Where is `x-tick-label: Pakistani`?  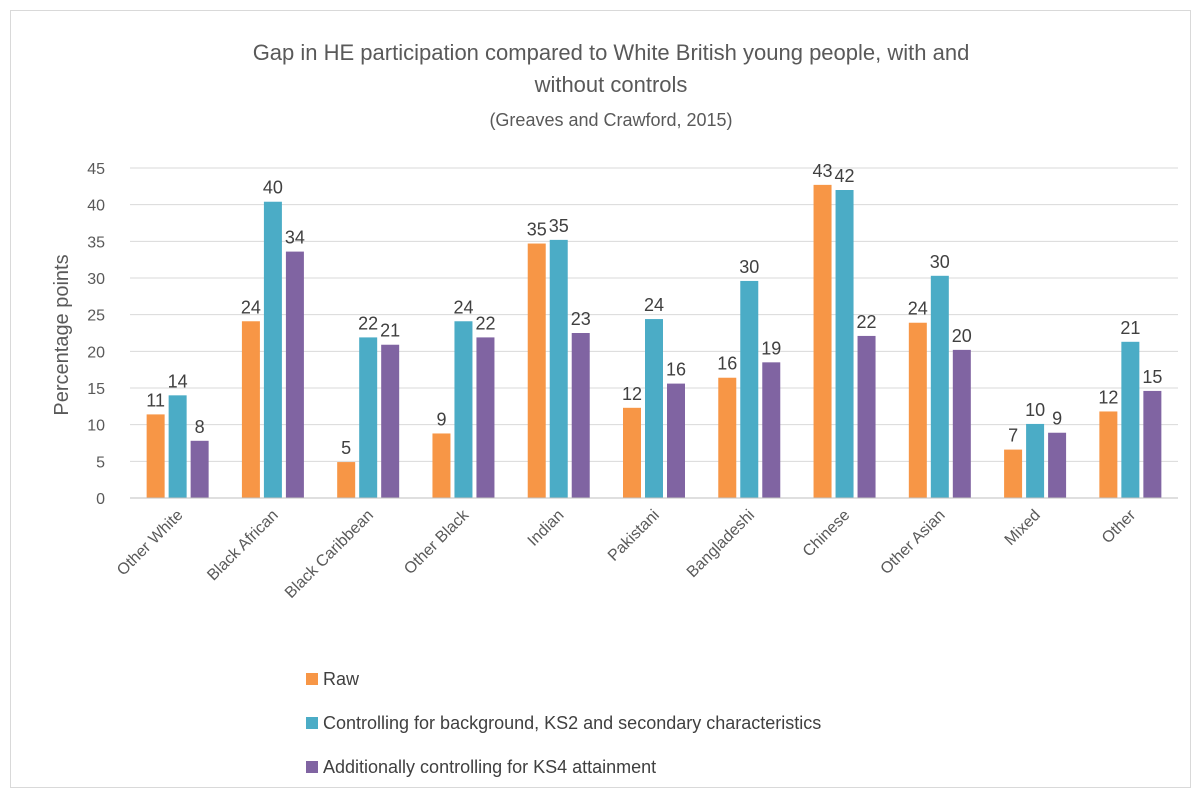 x-tick-label: Pakistani is located at coordinates (634, 536).